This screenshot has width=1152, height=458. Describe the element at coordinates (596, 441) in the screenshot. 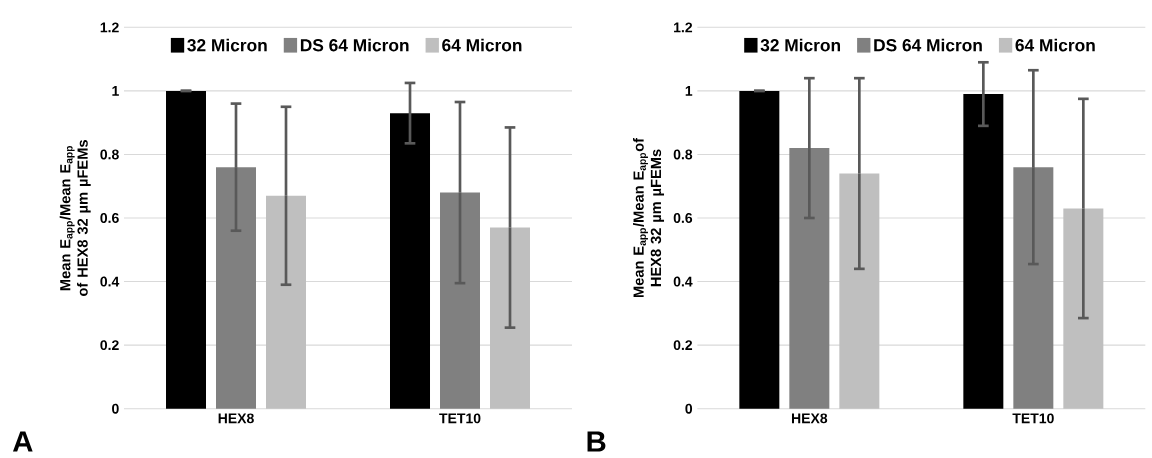

I see `text: B` at that location.